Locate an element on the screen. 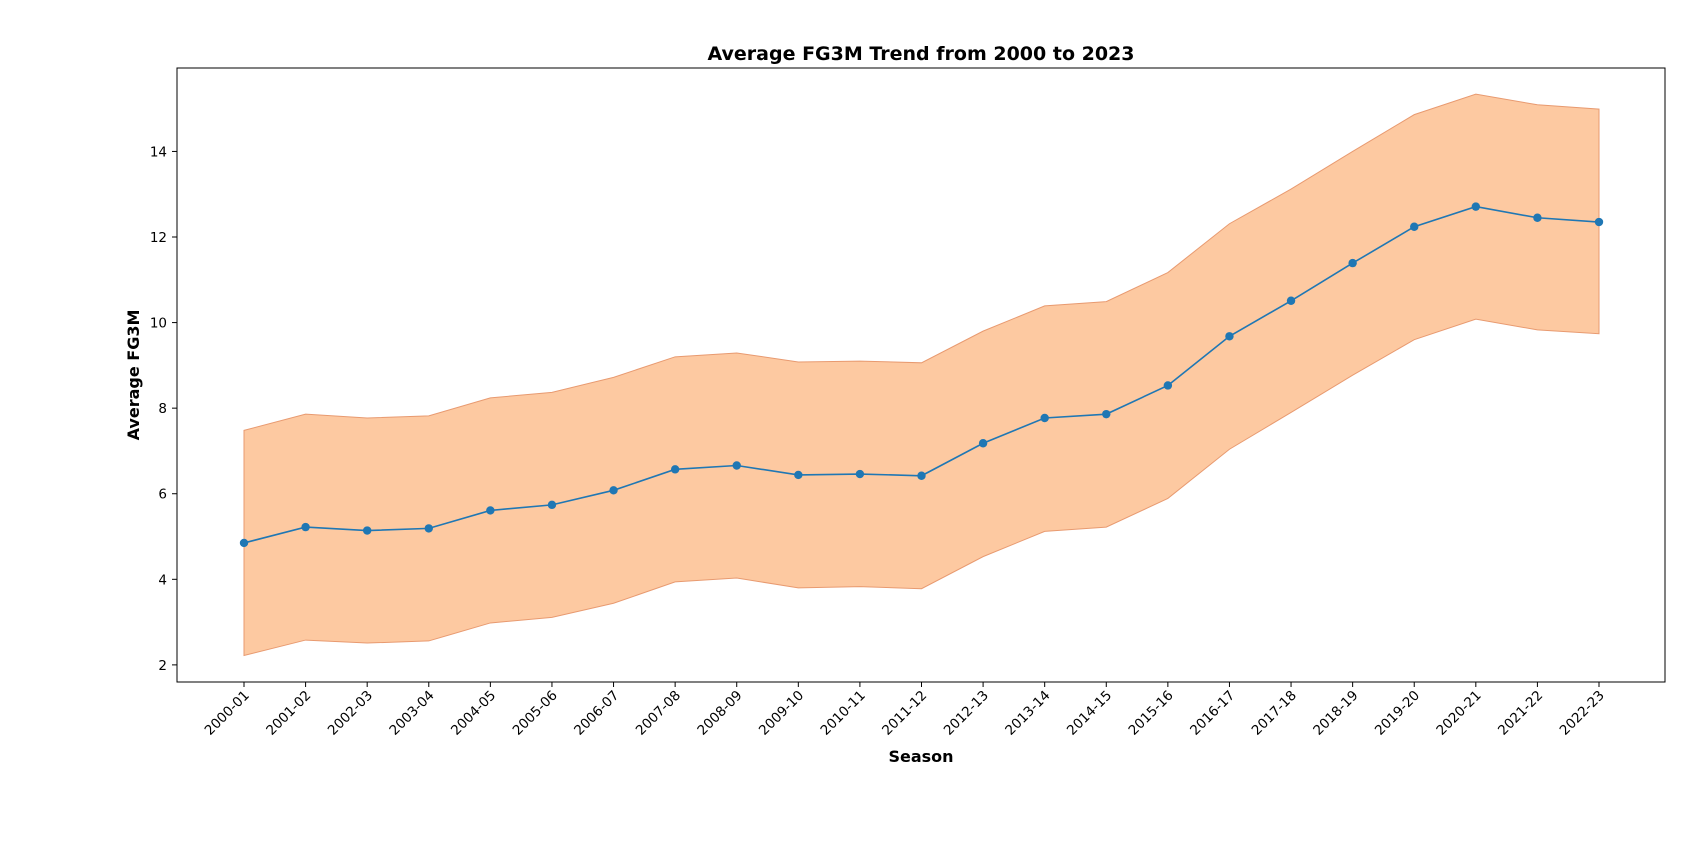 Image resolution: width=1706 pixels, height=856 pixels. x-tick-label: 2019-20 is located at coordinates (1397, 713).